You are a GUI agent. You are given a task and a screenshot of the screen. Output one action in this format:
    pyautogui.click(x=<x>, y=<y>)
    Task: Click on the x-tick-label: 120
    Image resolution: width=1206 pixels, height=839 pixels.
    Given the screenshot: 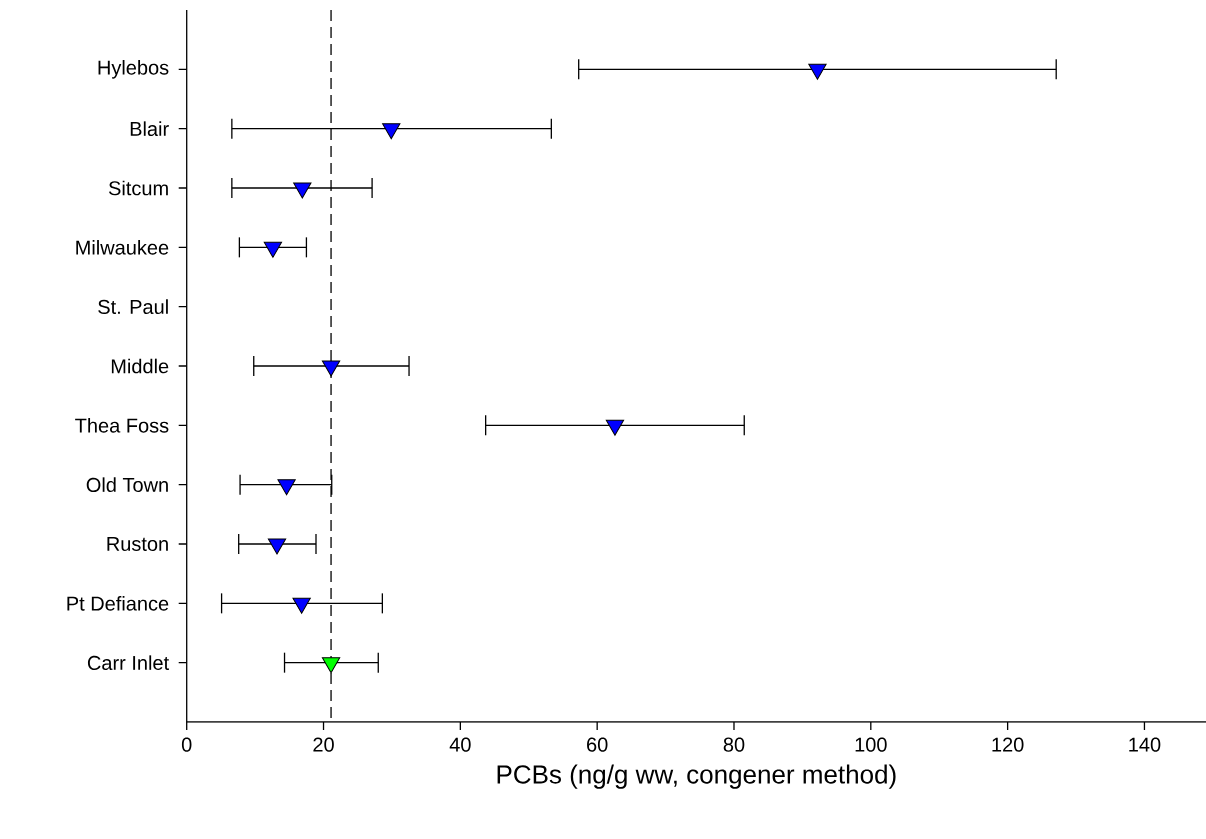 What is the action you would take?
    pyautogui.click(x=1008, y=744)
    